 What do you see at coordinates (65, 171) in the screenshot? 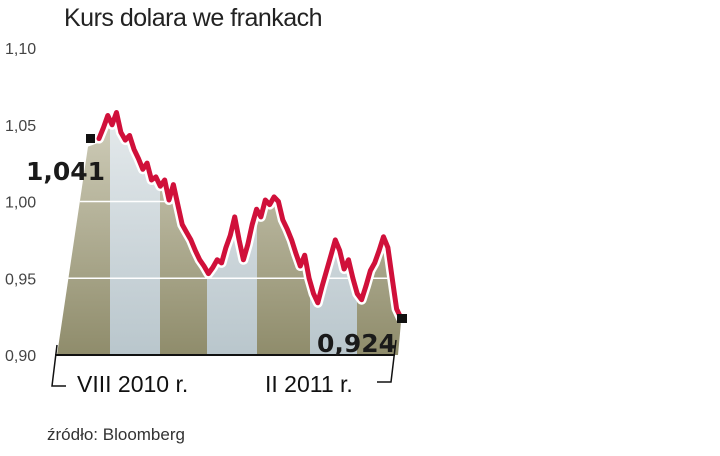
I see `start-value-label: 1,041` at bounding box center [65, 171].